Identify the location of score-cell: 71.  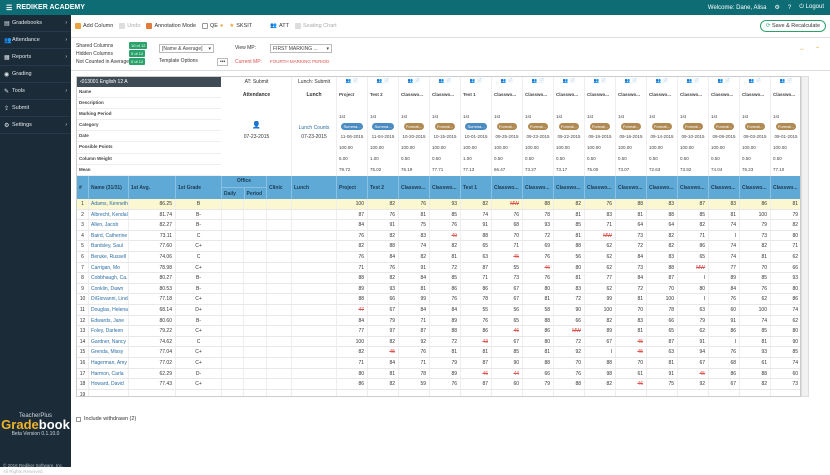
(352, 267).